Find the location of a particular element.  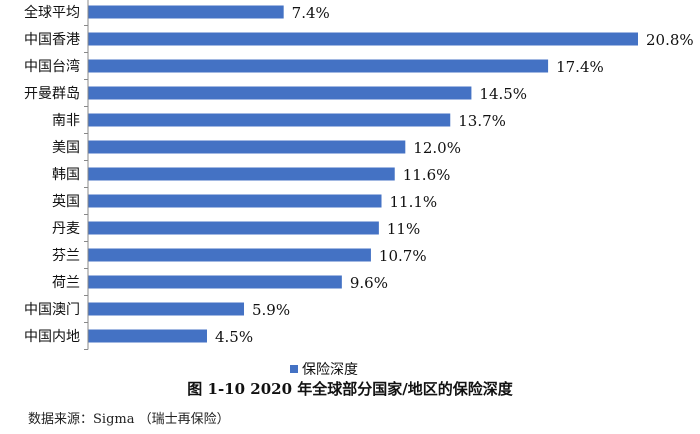

value-label: 11.6% is located at coordinates (427, 175).